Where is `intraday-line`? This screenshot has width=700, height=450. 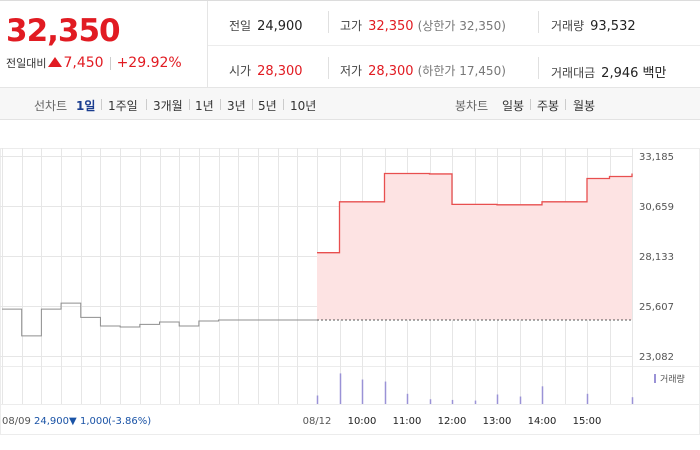 intraday-line is located at coordinates (475, 213).